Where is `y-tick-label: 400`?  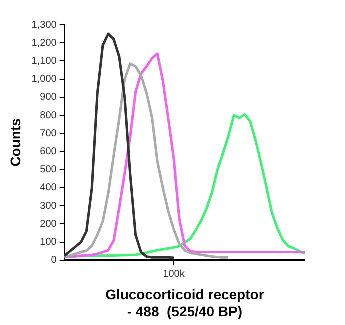
y-tick-label: 400 is located at coordinates (49, 188).